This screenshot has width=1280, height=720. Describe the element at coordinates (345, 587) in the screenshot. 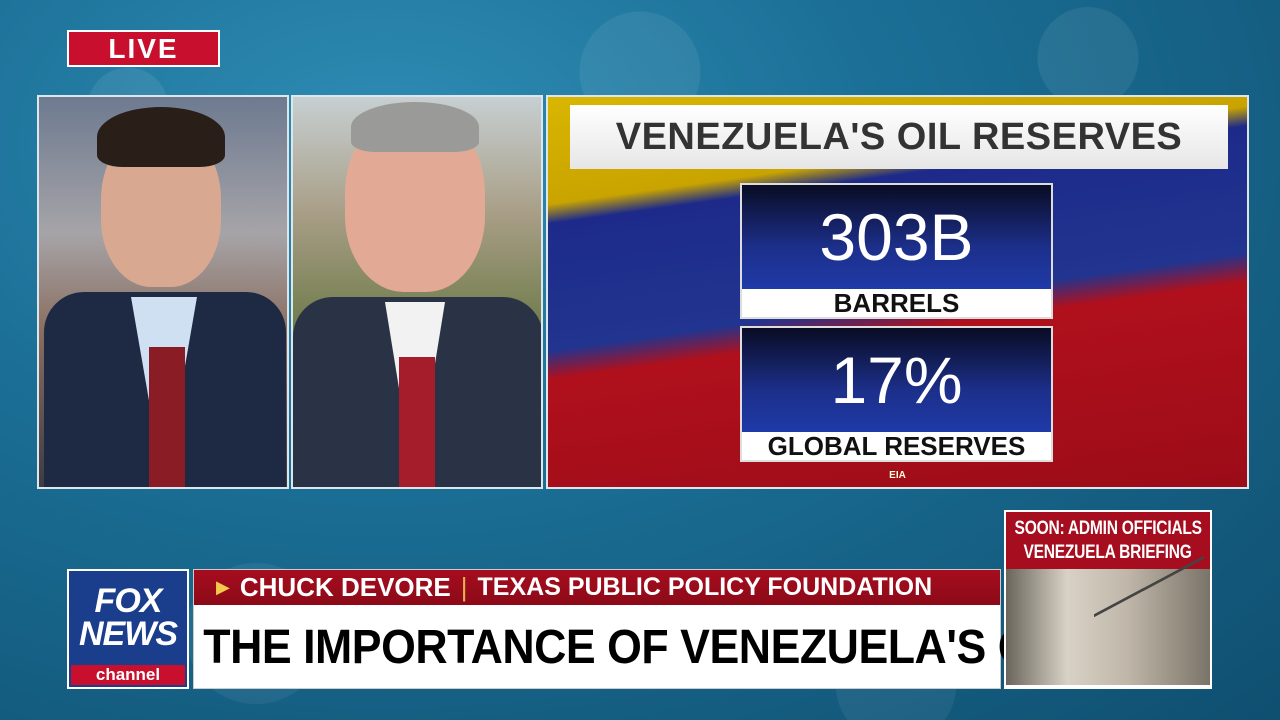

I see `guest-name: CHUCK DEVORE` at that location.